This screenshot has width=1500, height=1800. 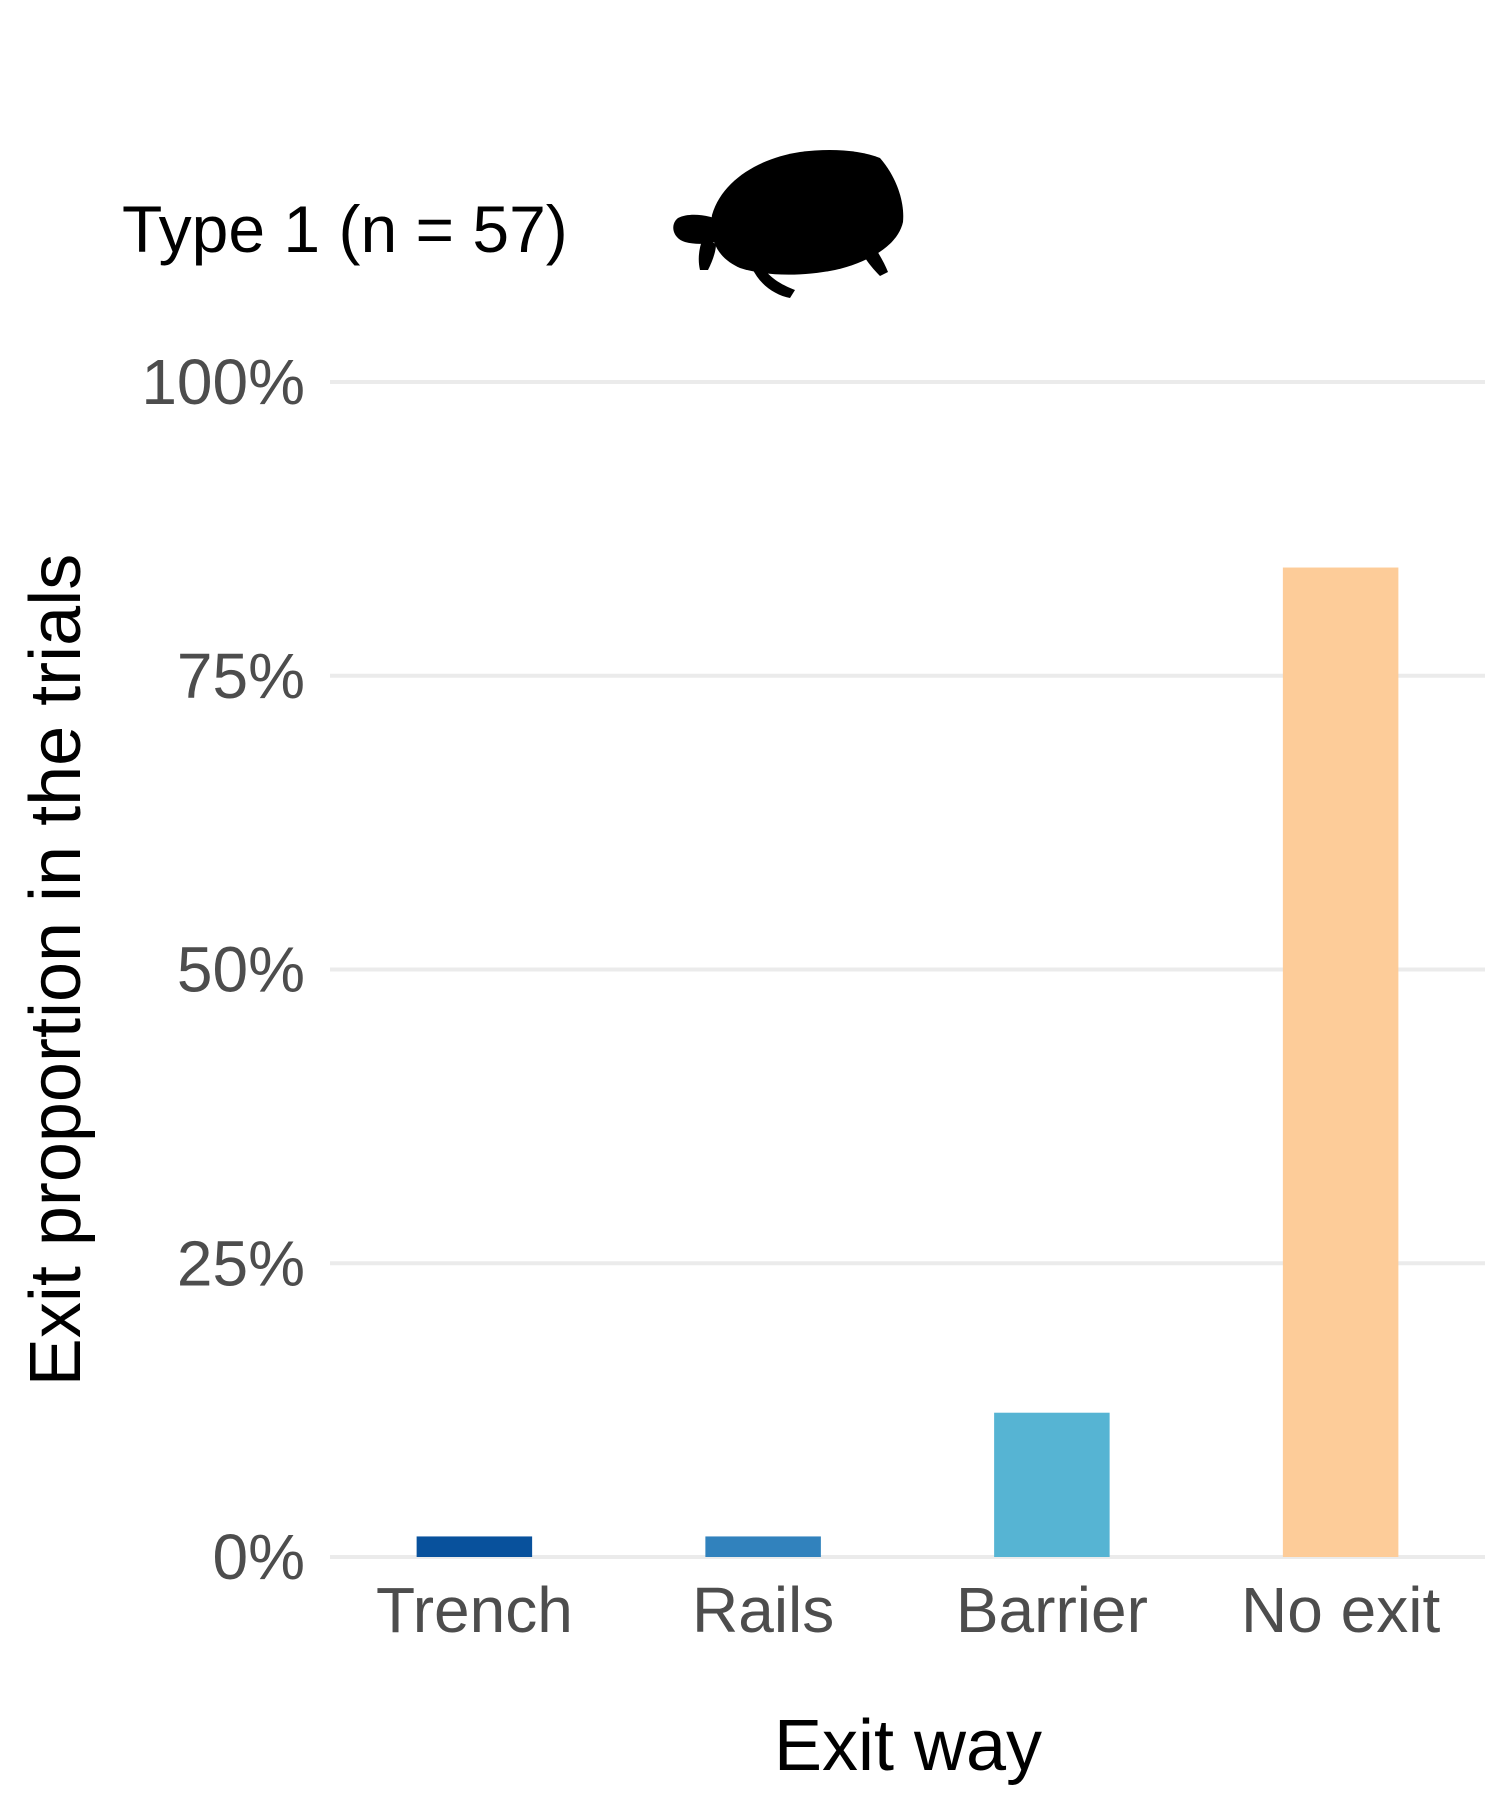 What do you see at coordinates (1340, 1610) in the screenshot?
I see `x-tick-label: No exit` at bounding box center [1340, 1610].